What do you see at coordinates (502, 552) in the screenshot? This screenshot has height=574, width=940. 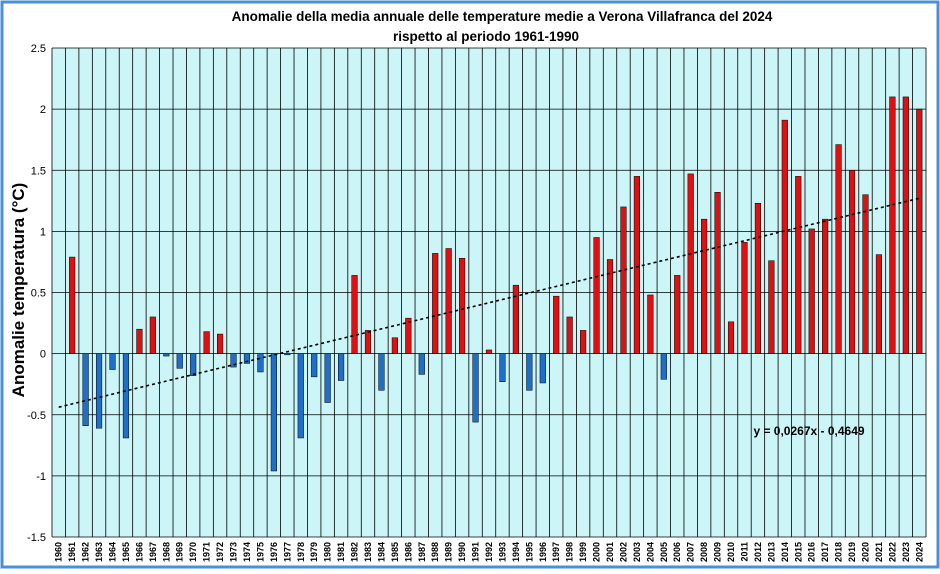 I see `x-tick-label: 1993` at bounding box center [502, 552].